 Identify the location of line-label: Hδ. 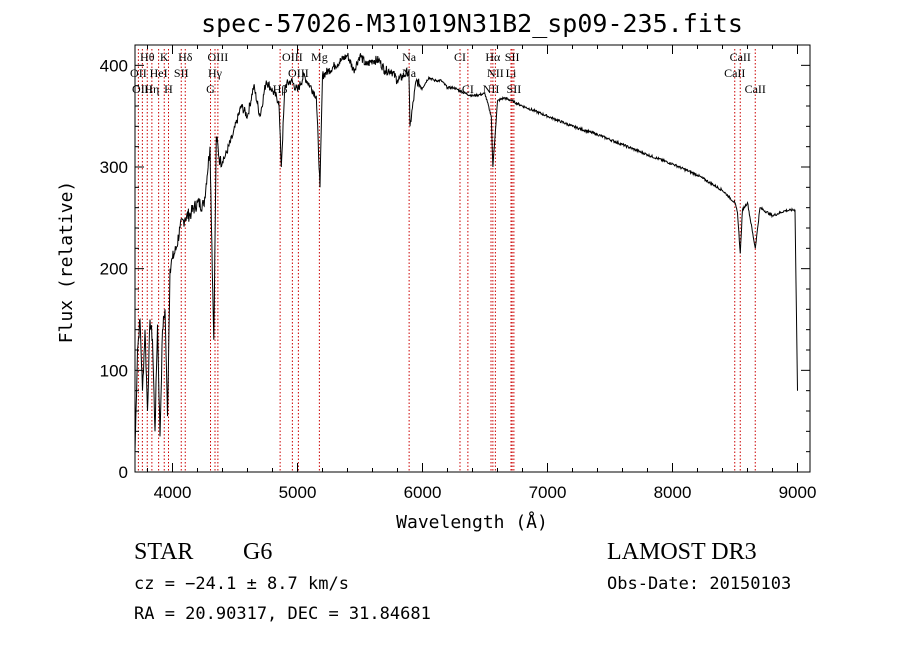
(185, 57).